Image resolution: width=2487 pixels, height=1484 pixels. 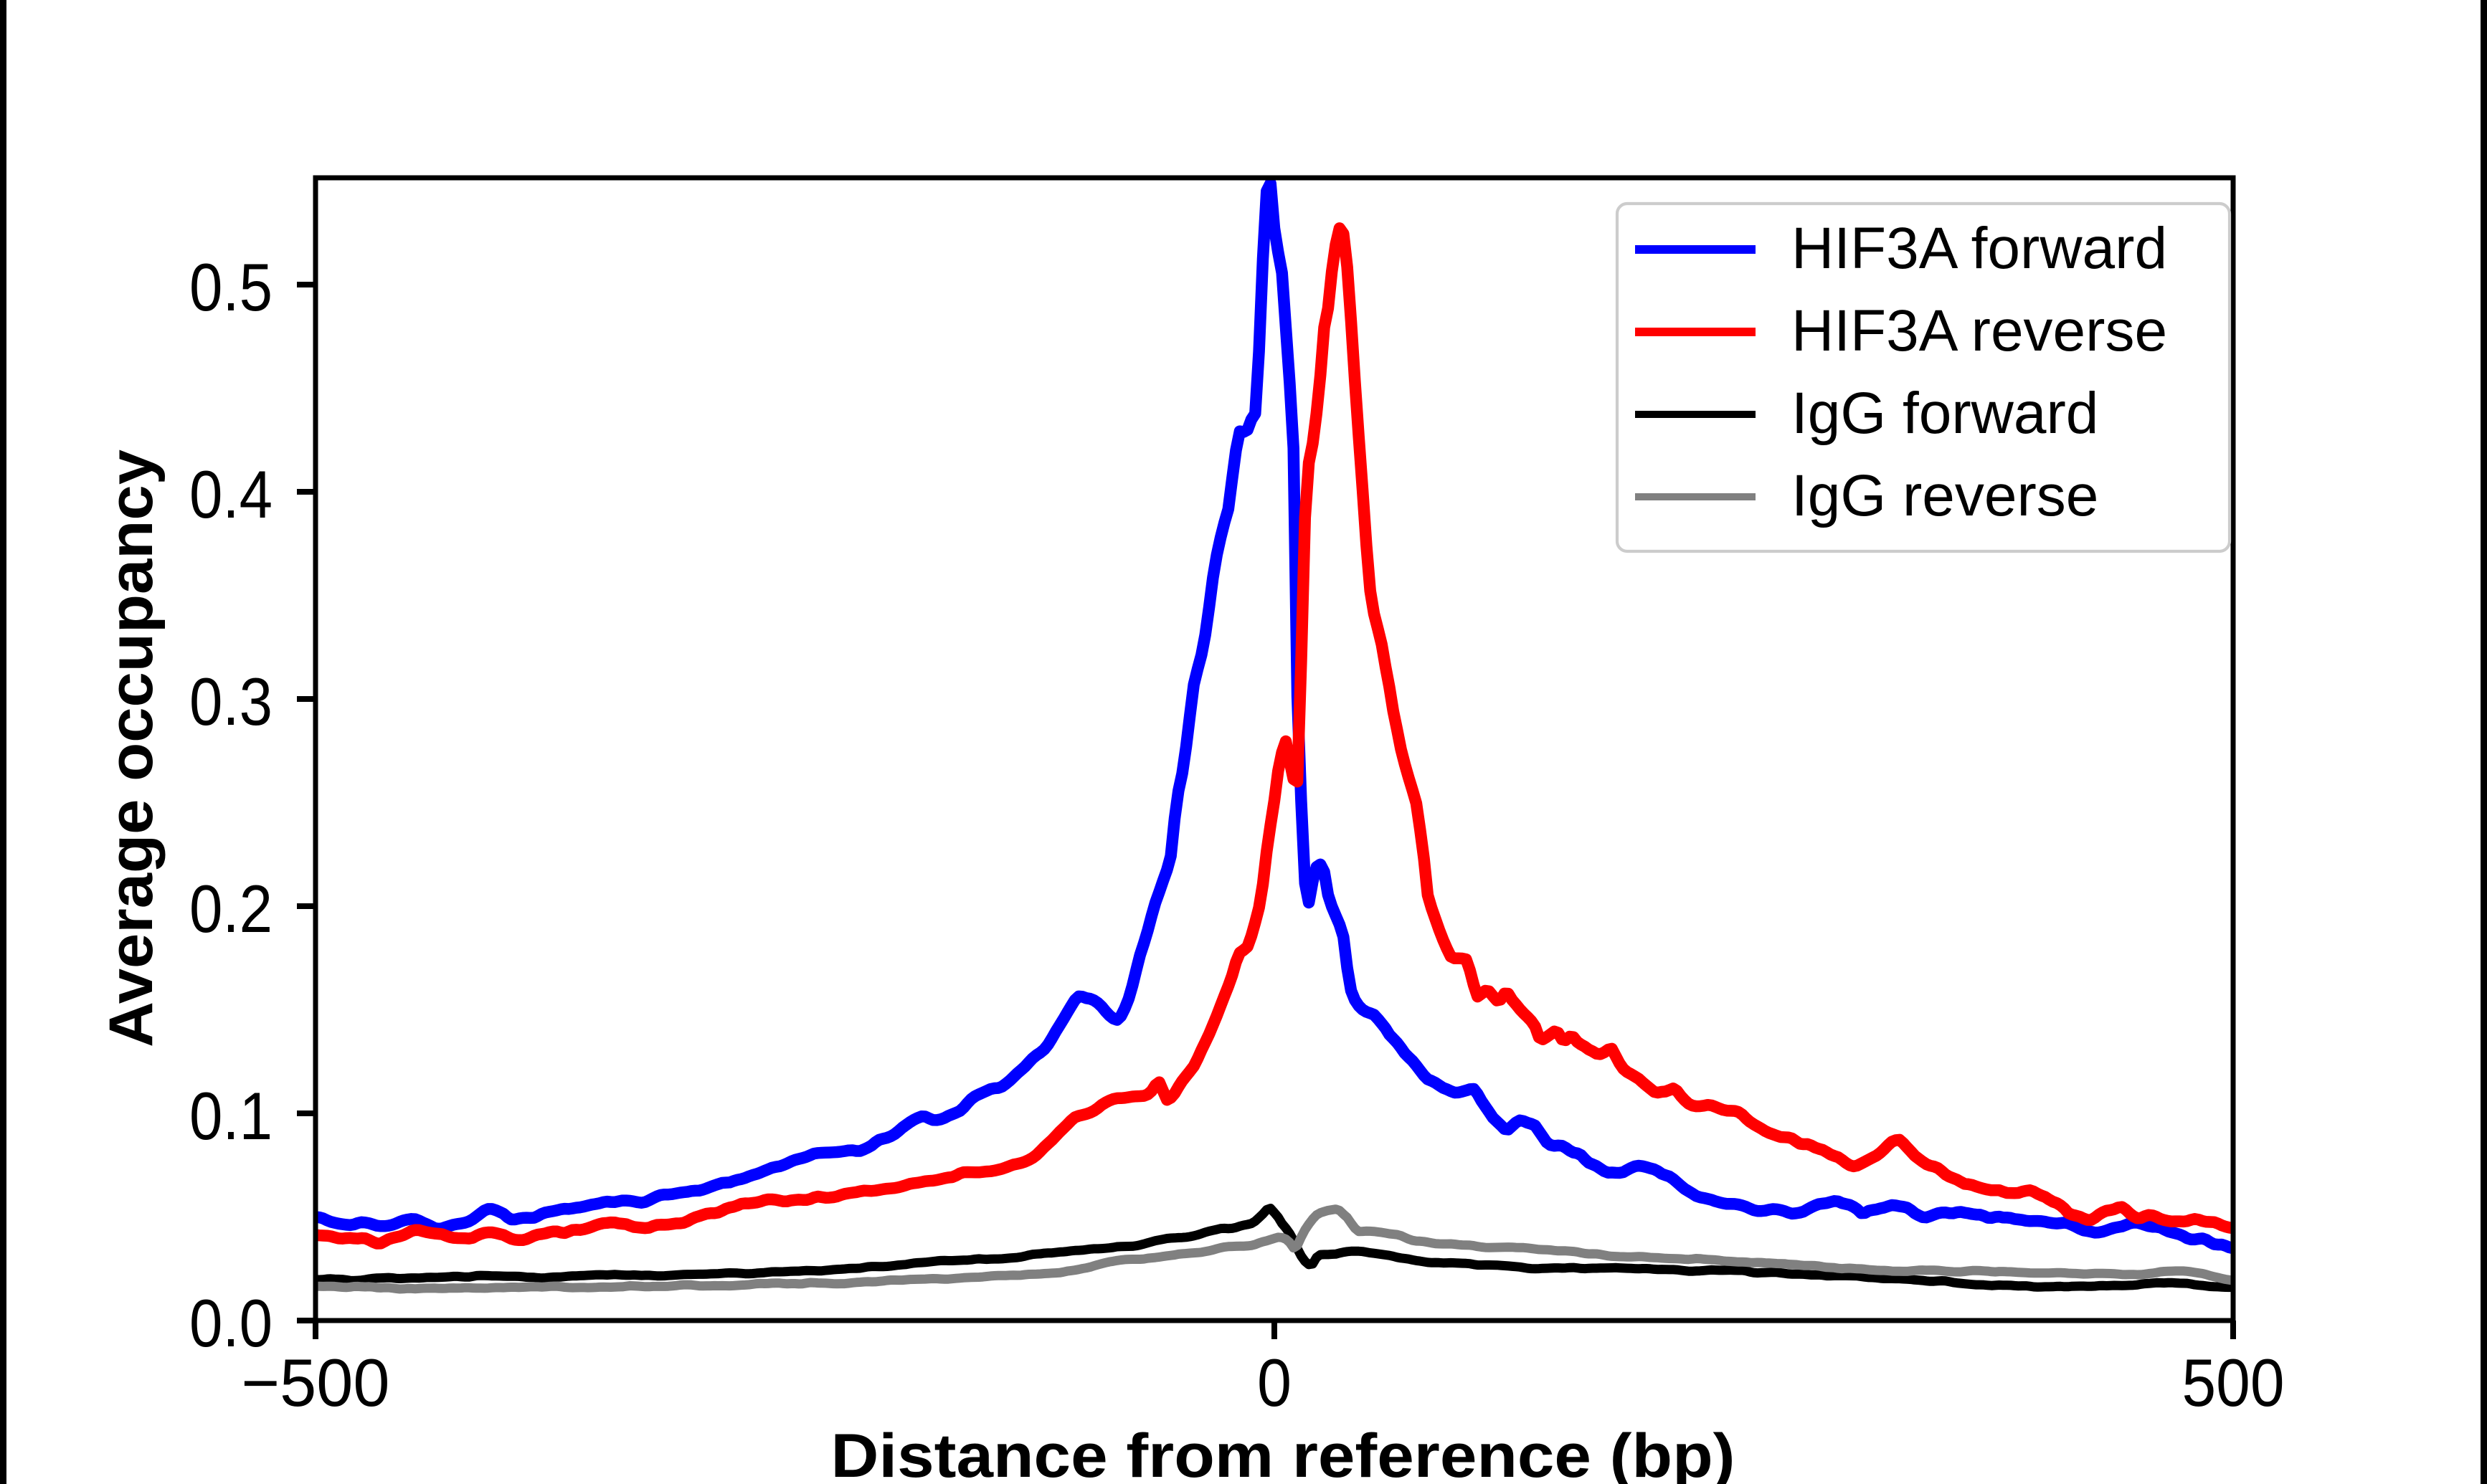 What do you see at coordinates (231, 909) in the screenshot?
I see `svg-text: 0.2` at bounding box center [231, 909].